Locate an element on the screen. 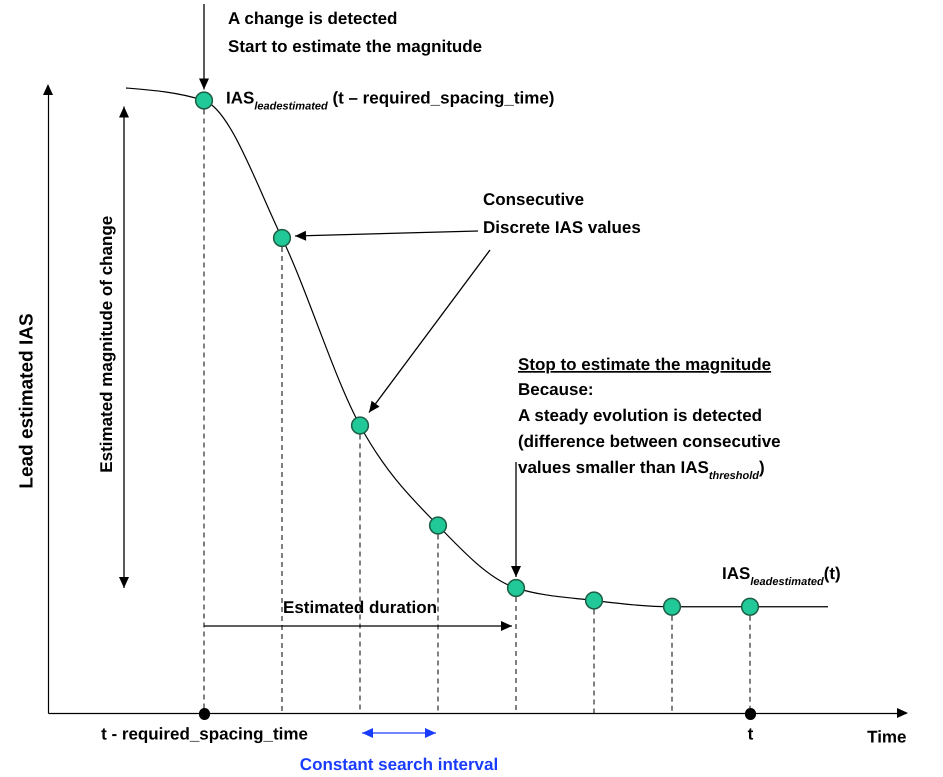  text: Constant search interval is located at coordinates (399, 764).